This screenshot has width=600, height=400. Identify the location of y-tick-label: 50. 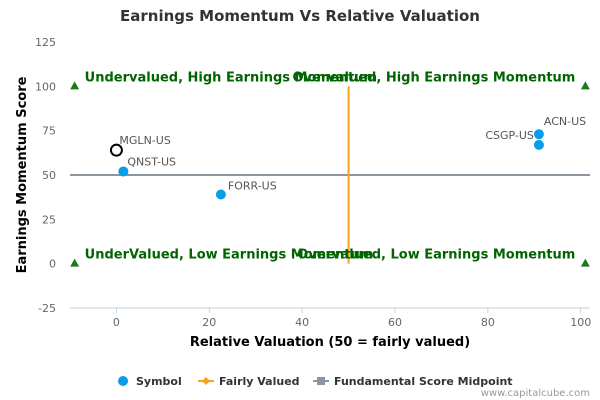
(49, 175).